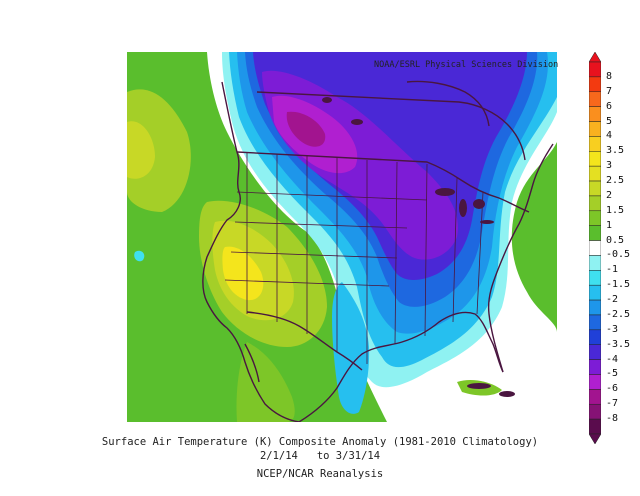 The image size is (640, 496). What do you see at coordinates (507, 394) in the screenshot?
I see `hispaniola-island` at bounding box center [507, 394].